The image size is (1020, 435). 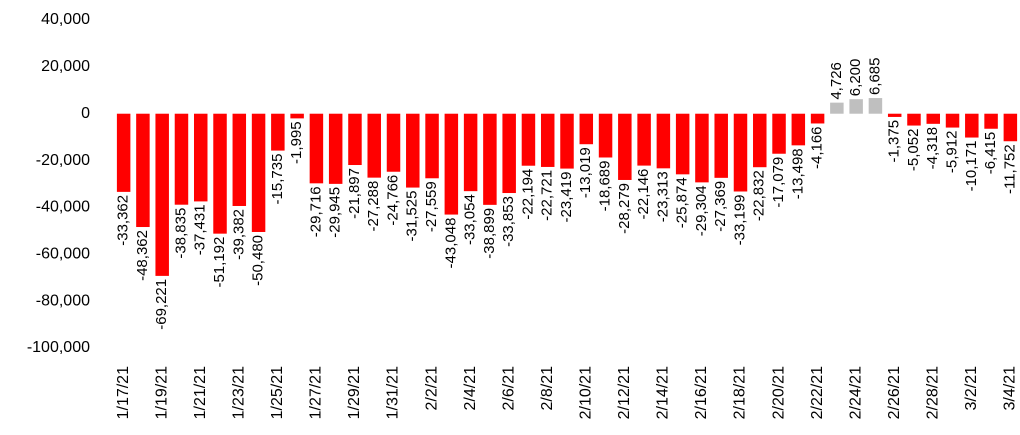 What do you see at coordinates (238, 234) in the screenshot?
I see `value-label: -39,382` at bounding box center [238, 234].